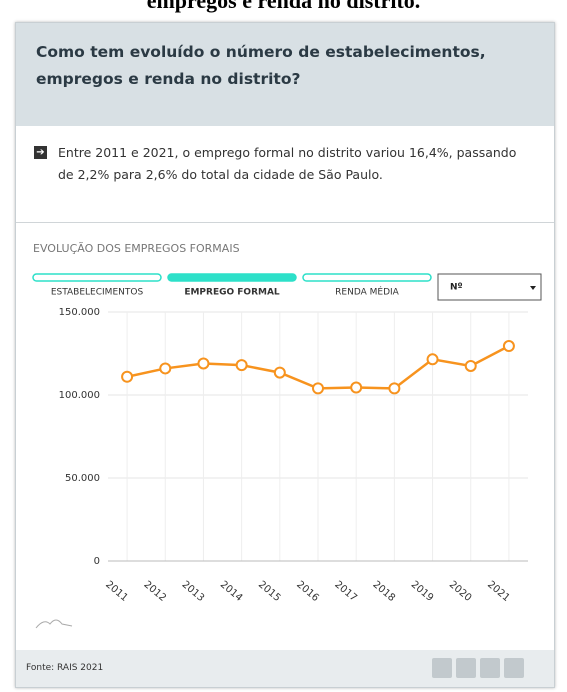 The height and width of the screenshot is (692, 567). Describe the element at coordinates (285, 668) in the screenshot. I see `footer: Fonte: RAIS 2021` at that location.